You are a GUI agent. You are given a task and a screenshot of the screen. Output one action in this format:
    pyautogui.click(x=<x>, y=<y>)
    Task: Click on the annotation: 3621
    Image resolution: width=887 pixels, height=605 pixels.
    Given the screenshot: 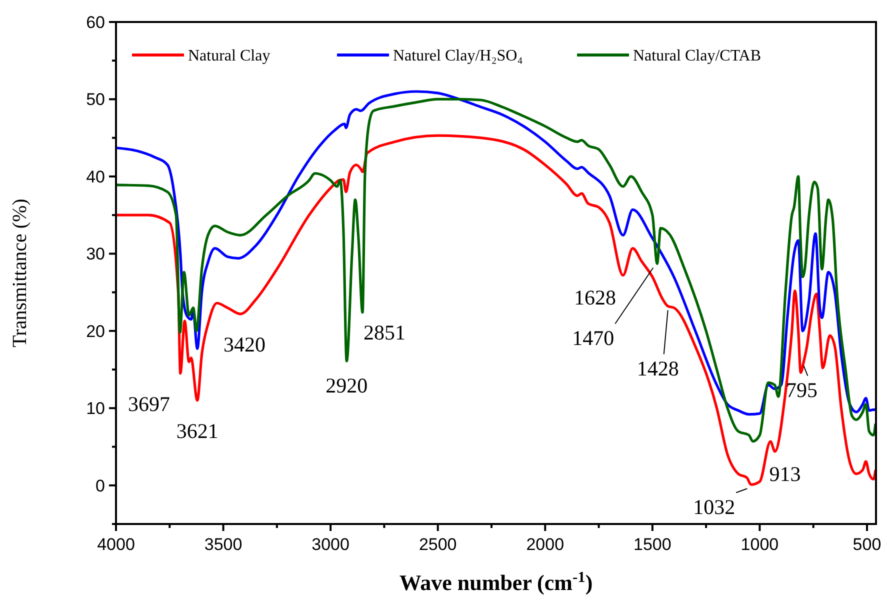 What is the action you would take?
    pyautogui.click(x=197, y=430)
    